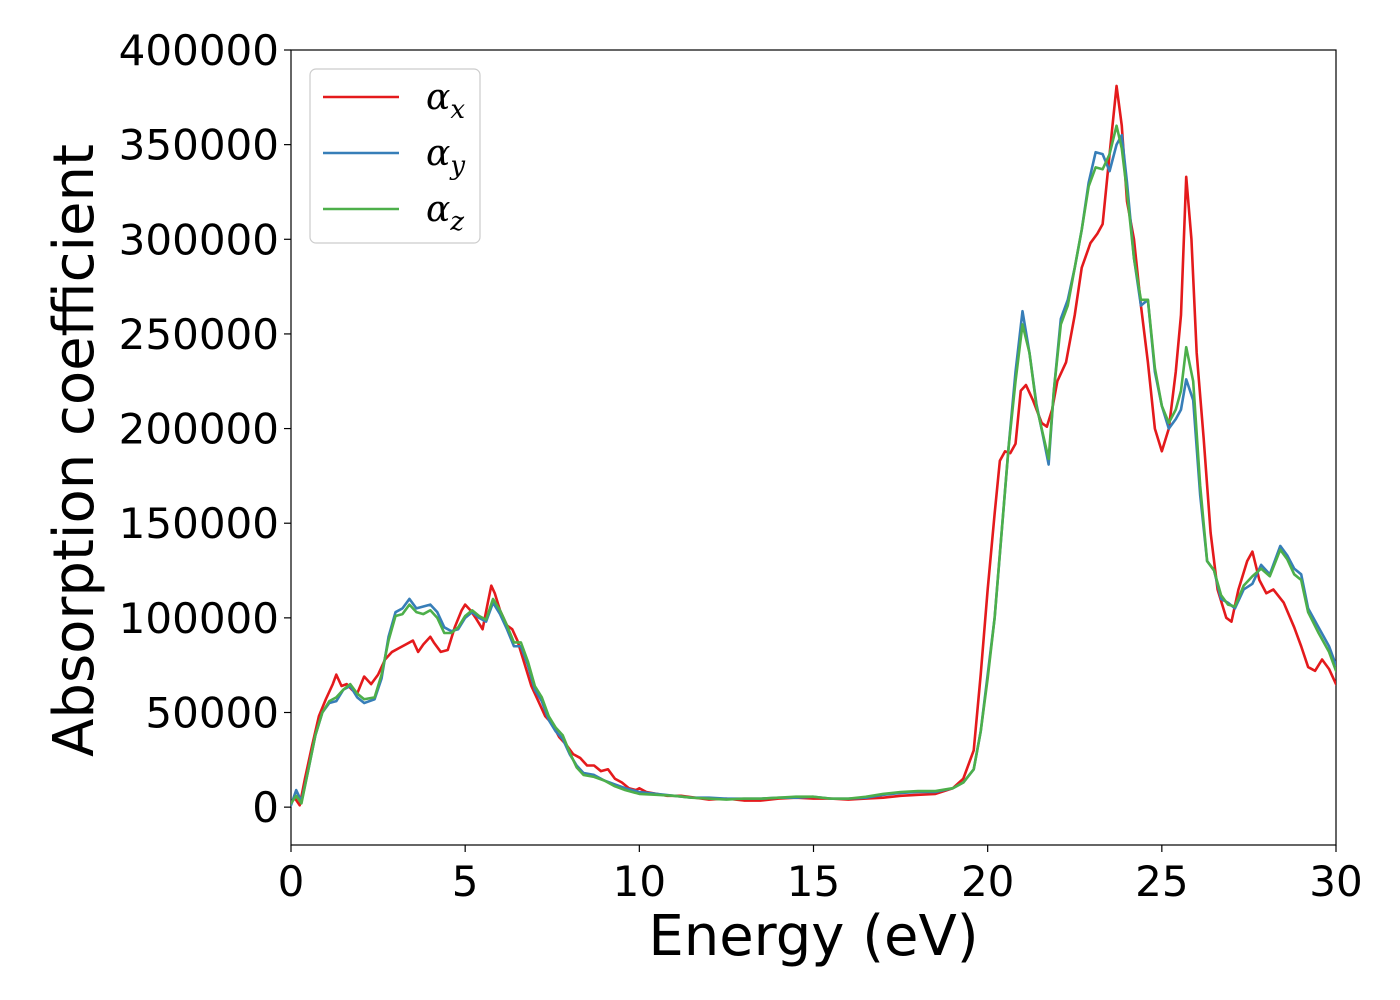 Image resolution: width=1400 pixels, height=1000 pixels. I want to click on x-axis-label: Energy (eV), so click(813, 936).